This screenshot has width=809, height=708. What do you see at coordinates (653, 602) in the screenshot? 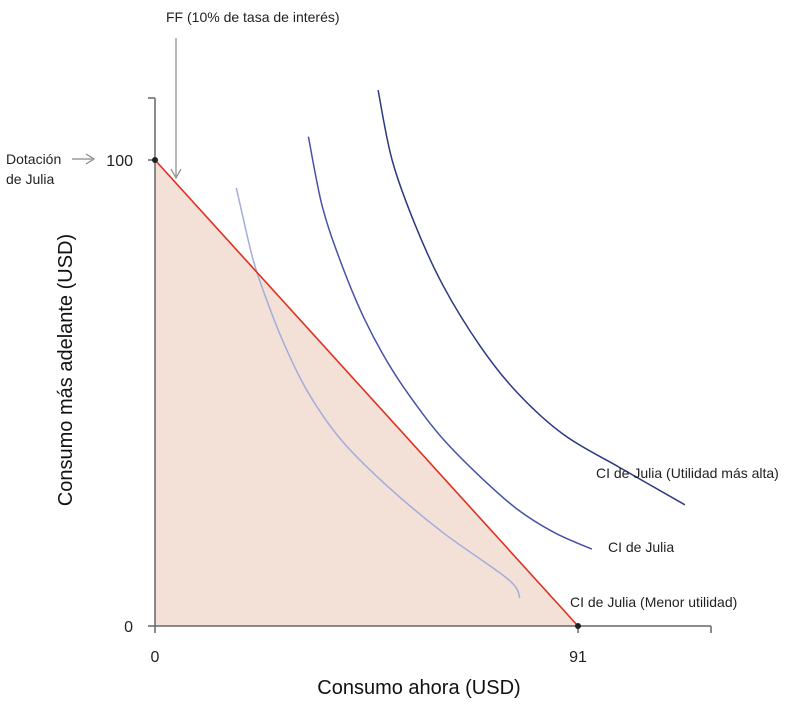
I see `curve-label-low: CI de Julia (Menor utilidad)` at bounding box center [653, 602].